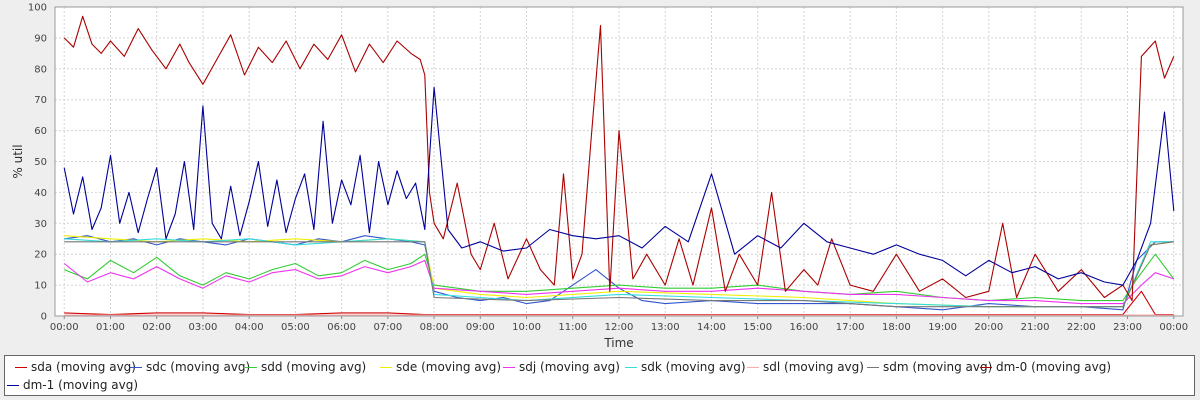 This screenshot has height=400, width=1200. I want to click on legend-item: sdc (moving avg), so click(190, 367).